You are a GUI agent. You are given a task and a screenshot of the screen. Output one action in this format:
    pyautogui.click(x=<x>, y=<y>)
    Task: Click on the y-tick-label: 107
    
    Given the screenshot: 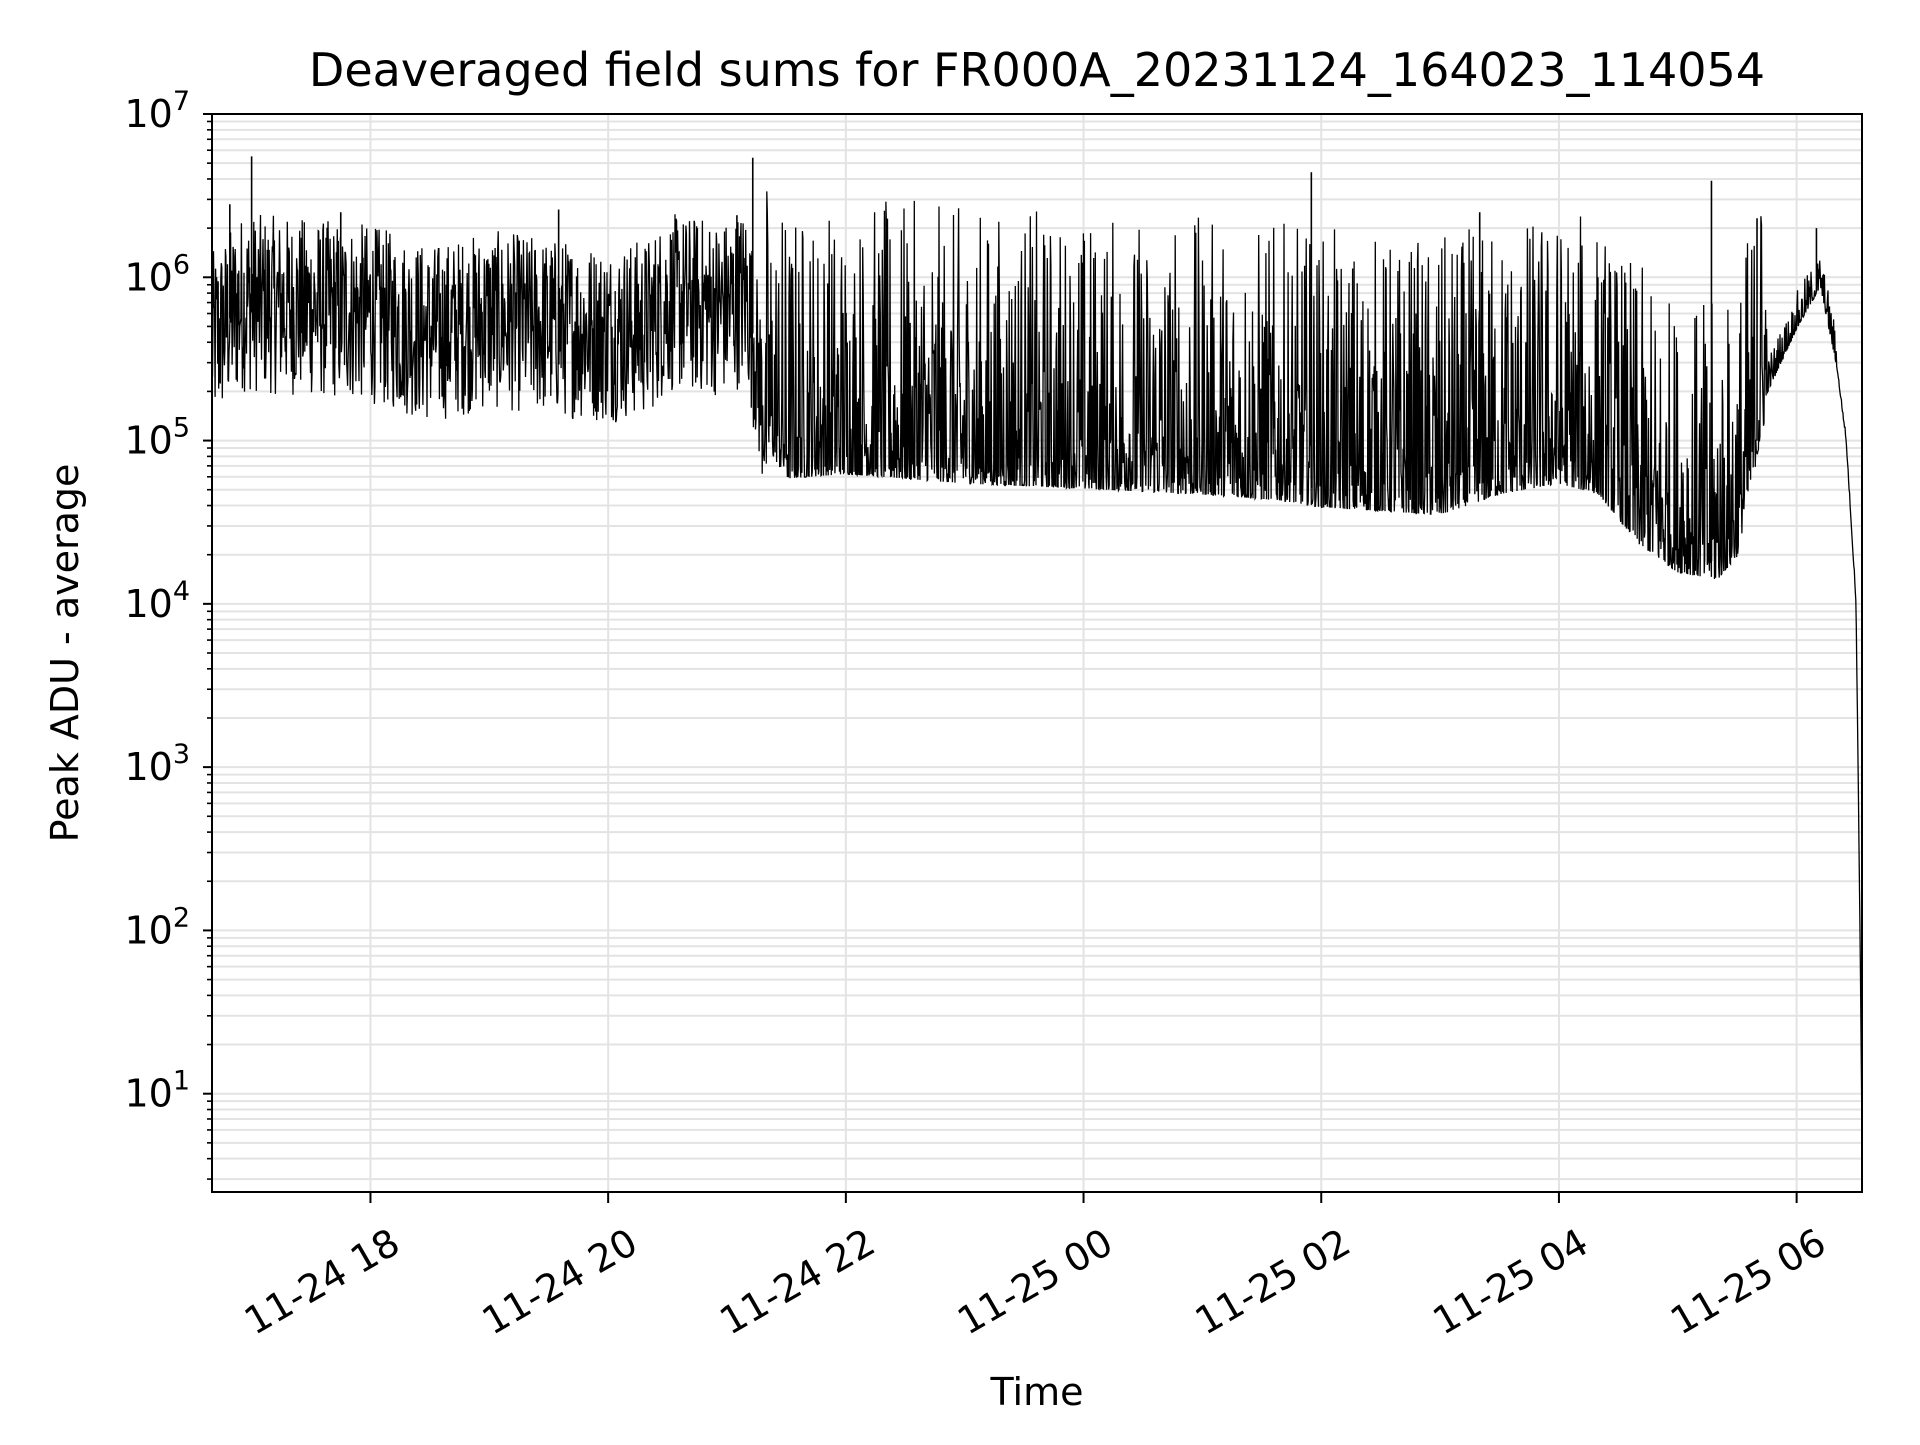 What is the action you would take?
    pyautogui.click(x=157, y=111)
    